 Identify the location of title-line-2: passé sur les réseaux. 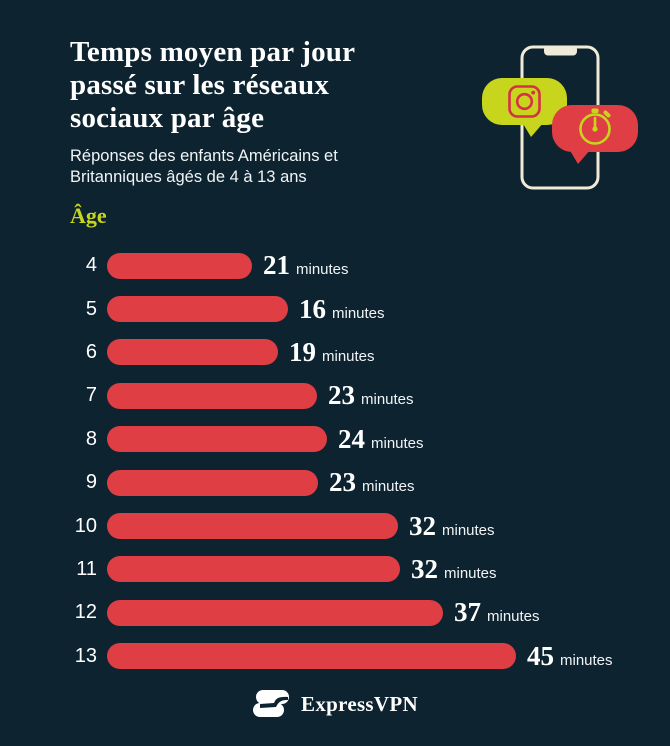
(200, 85).